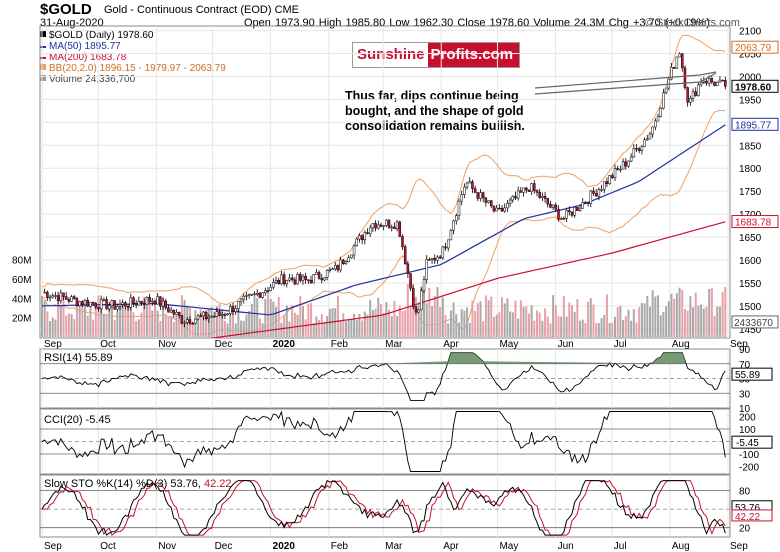  What do you see at coordinates (739, 546) in the screenshot?
I see `x-tick-label-bottom: Sep` at bounding box center [739, 546].